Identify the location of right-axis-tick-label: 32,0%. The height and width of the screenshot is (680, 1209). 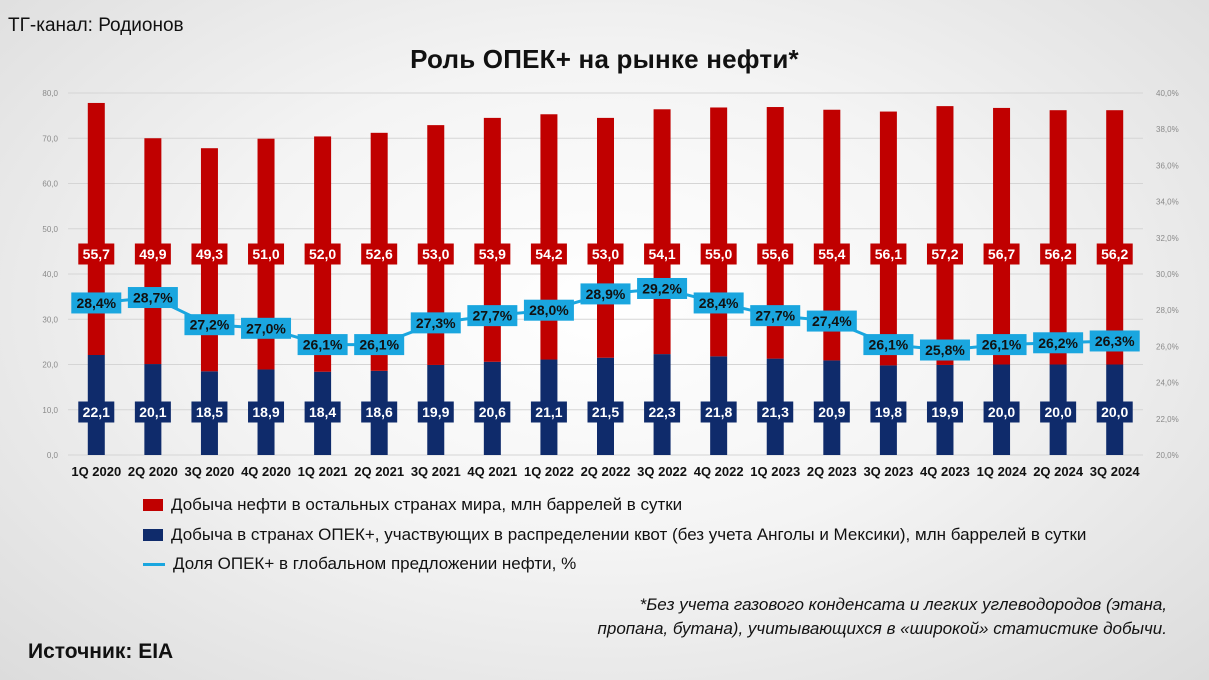
(1167, 238).